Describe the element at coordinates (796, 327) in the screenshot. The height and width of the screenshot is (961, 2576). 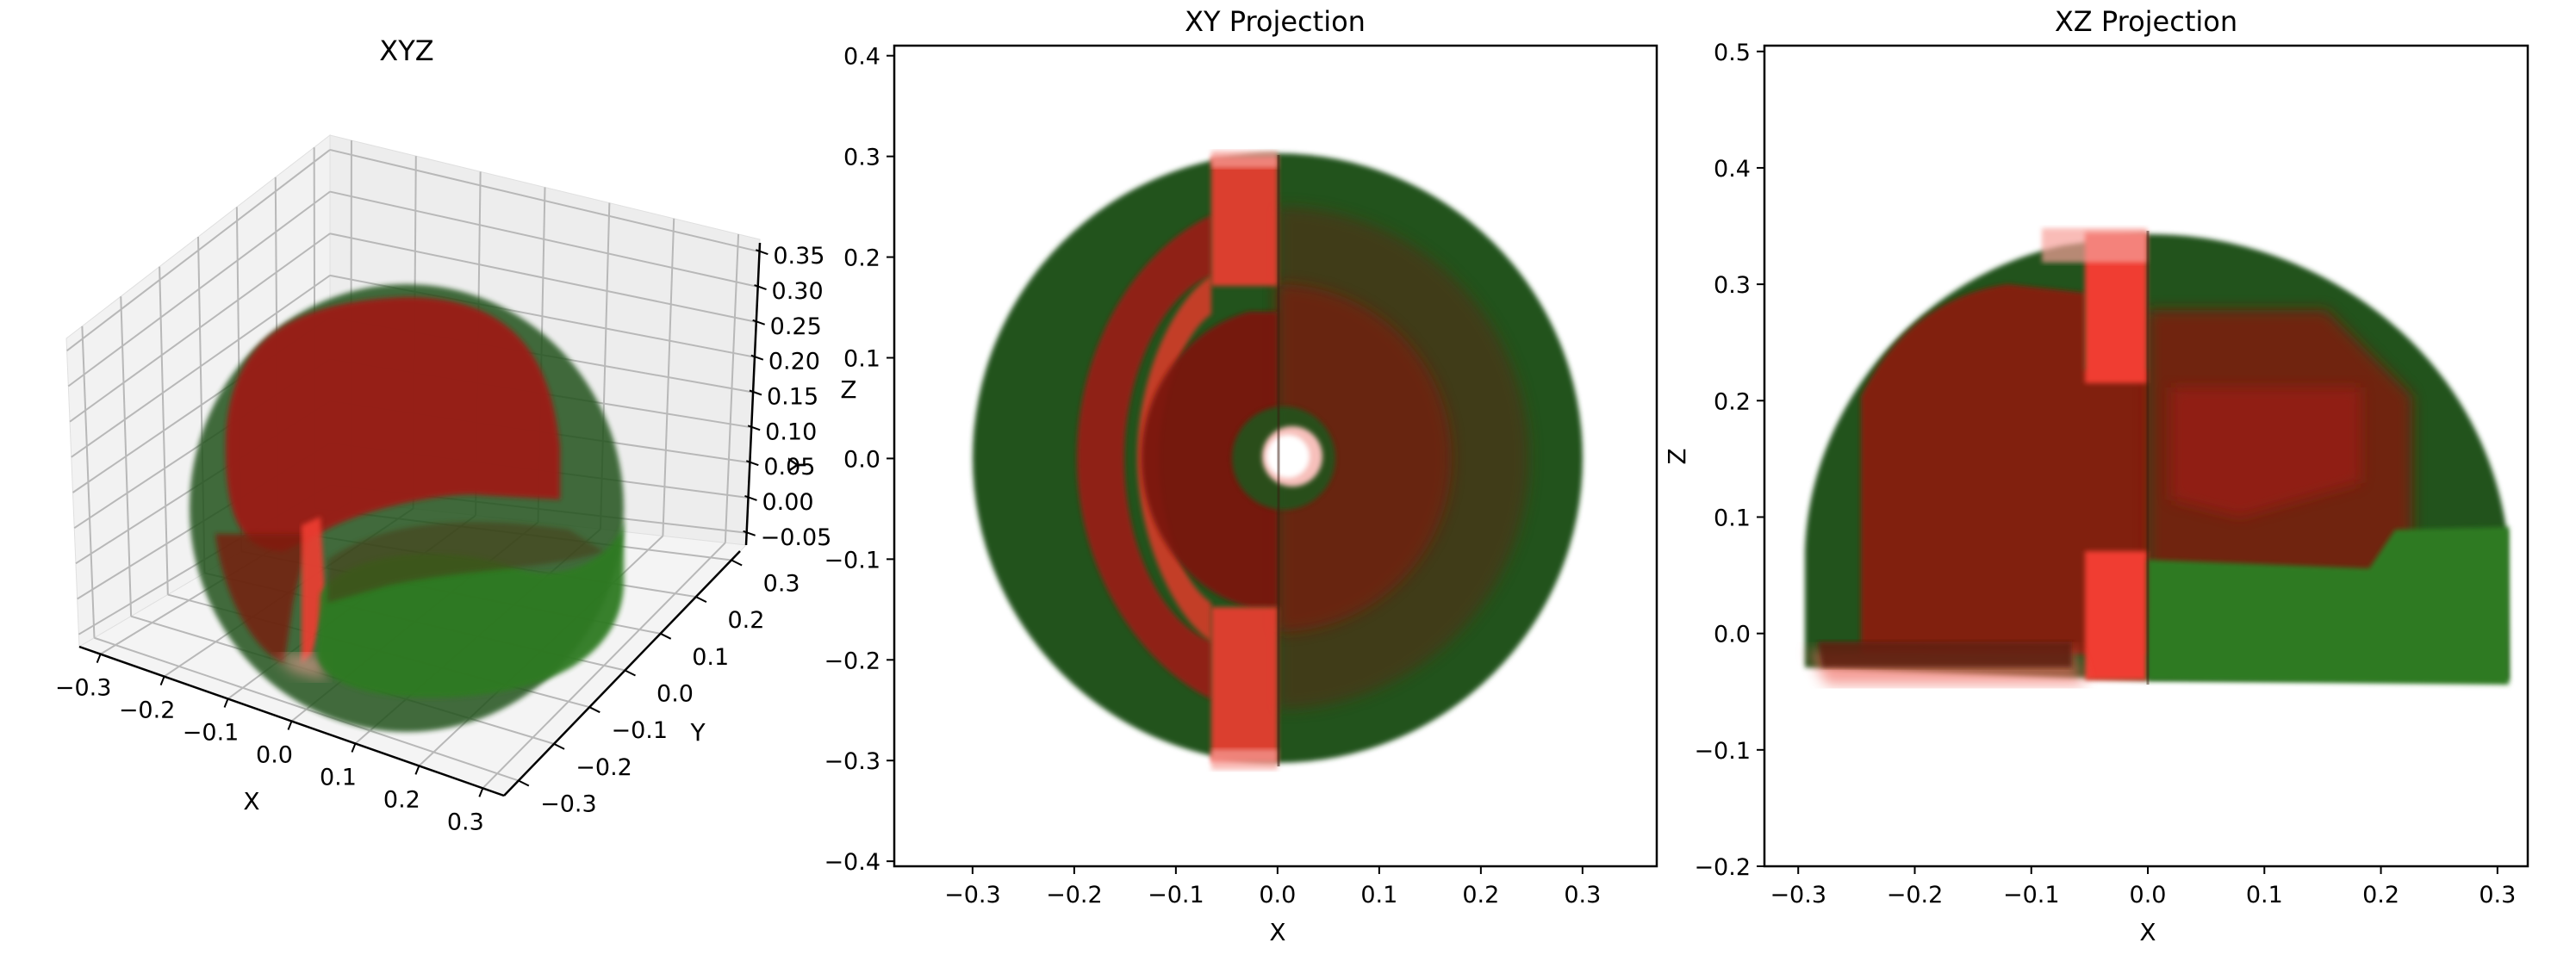
I see `xyz-z-tick-label: 0.25` at that location.